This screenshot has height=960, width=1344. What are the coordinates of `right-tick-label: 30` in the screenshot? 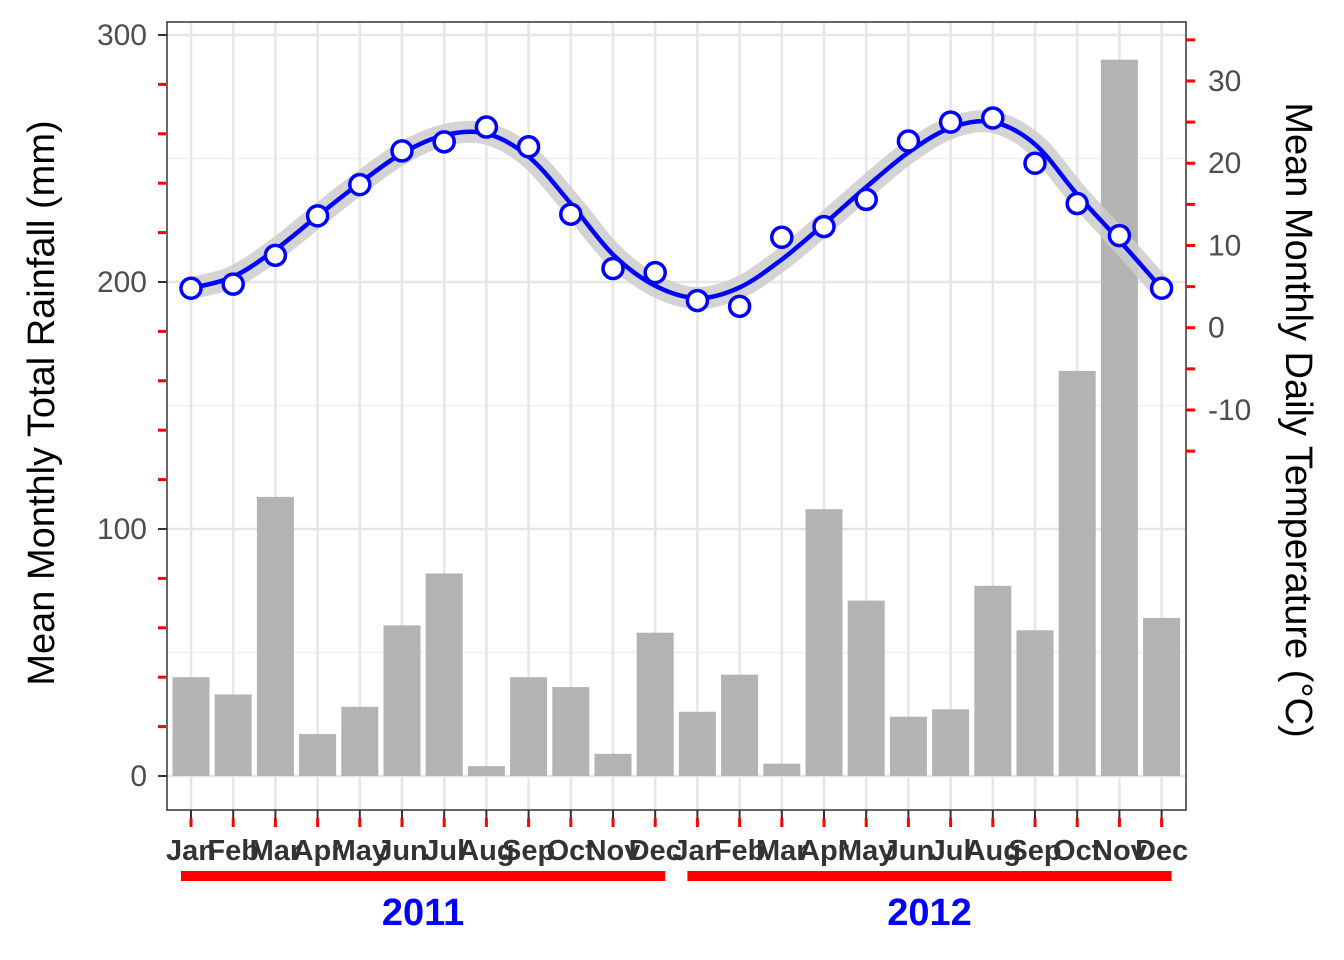 It's located at (1224, 81).